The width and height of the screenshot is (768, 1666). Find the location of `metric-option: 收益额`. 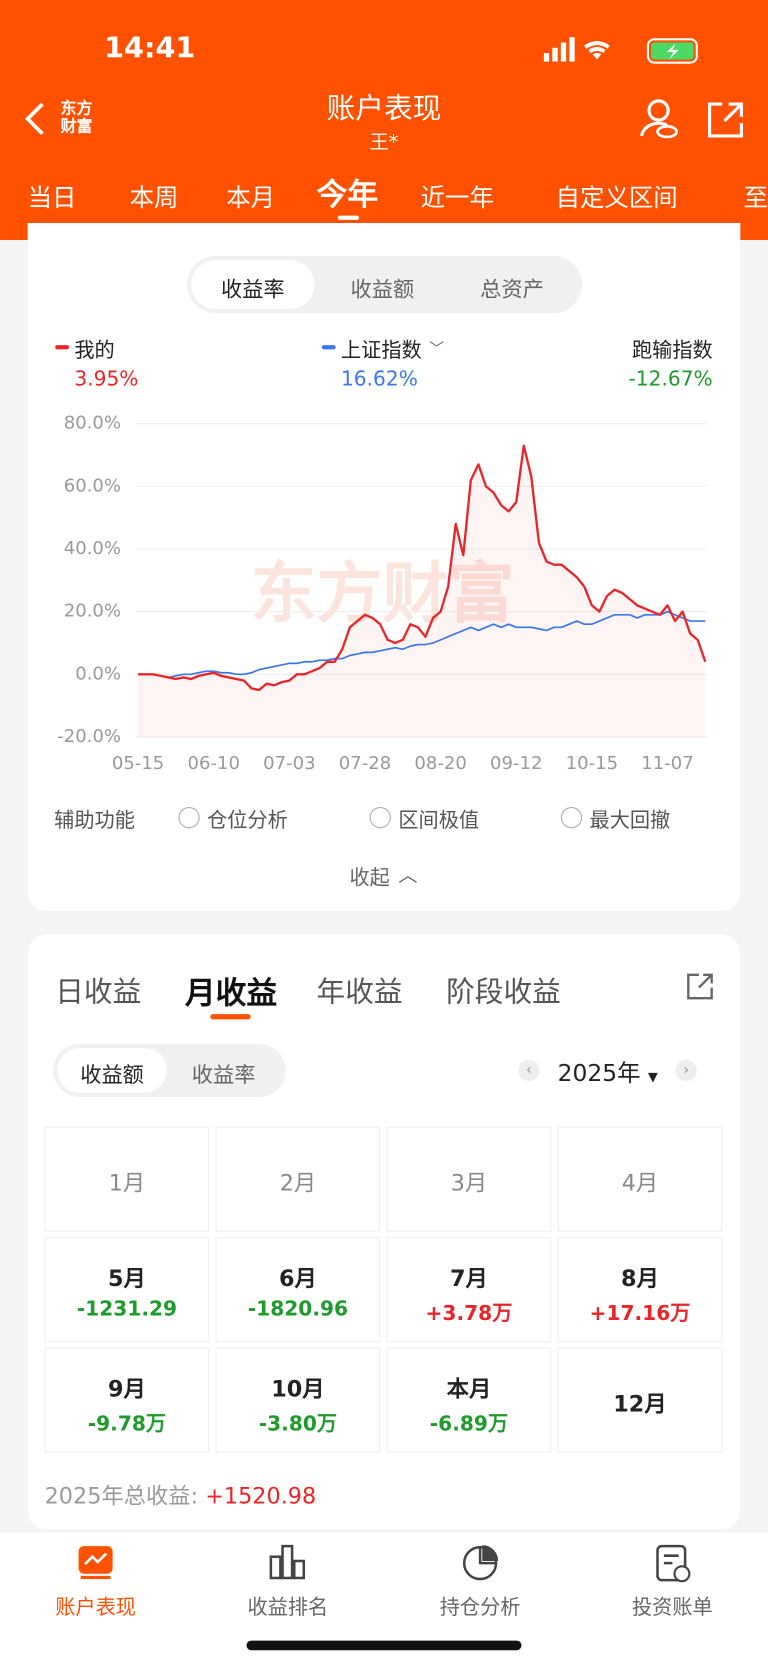

metric-option: 收益额 is located at coordinates (382, 289).